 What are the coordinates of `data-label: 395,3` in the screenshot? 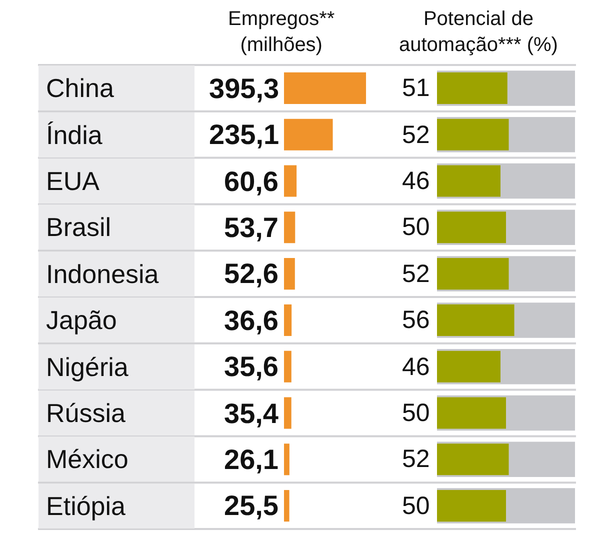 It's located at (244, 88).